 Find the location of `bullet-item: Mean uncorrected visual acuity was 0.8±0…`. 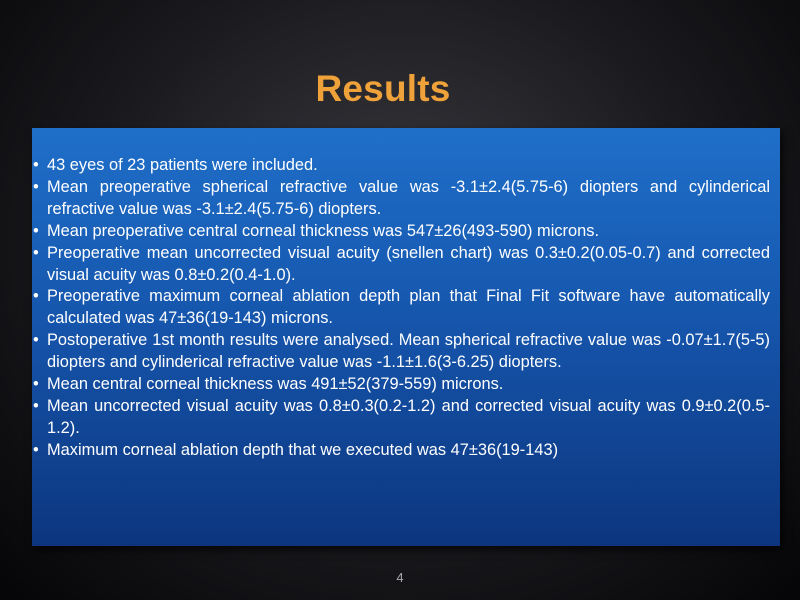

bullet-item: Mean uncorrected visual acuity was 0.8±0… is located at coordinates (401, 418).